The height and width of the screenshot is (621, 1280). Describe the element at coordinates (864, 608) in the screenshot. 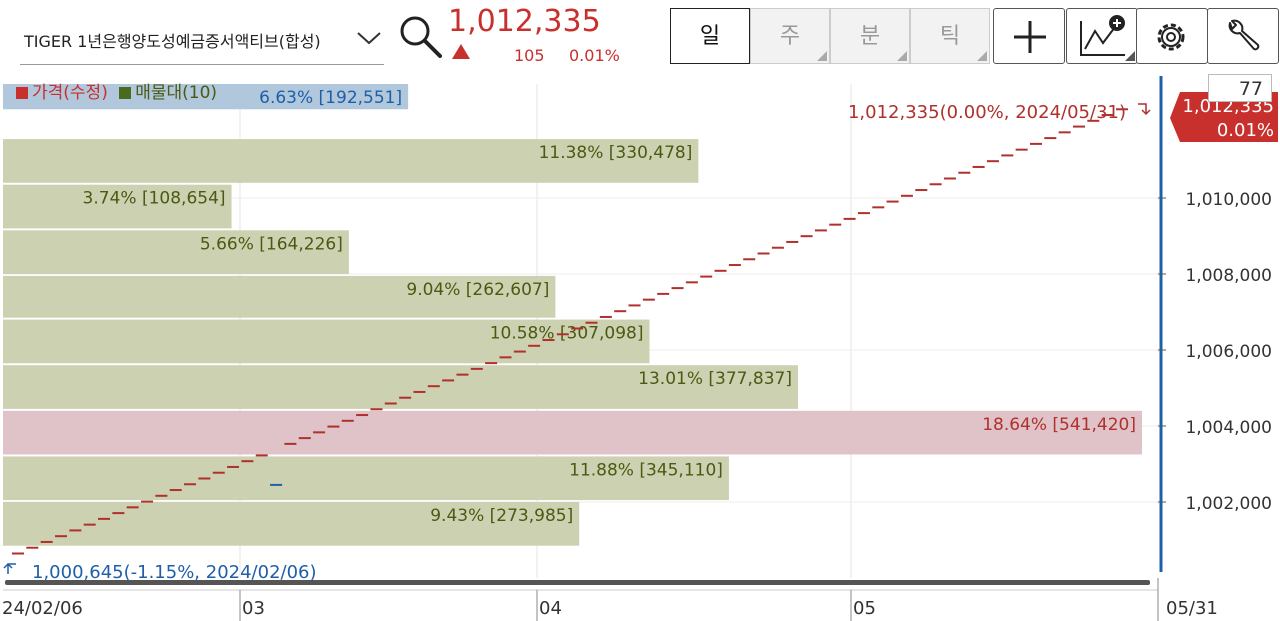

I see `x-tick-label: 05` at that location.